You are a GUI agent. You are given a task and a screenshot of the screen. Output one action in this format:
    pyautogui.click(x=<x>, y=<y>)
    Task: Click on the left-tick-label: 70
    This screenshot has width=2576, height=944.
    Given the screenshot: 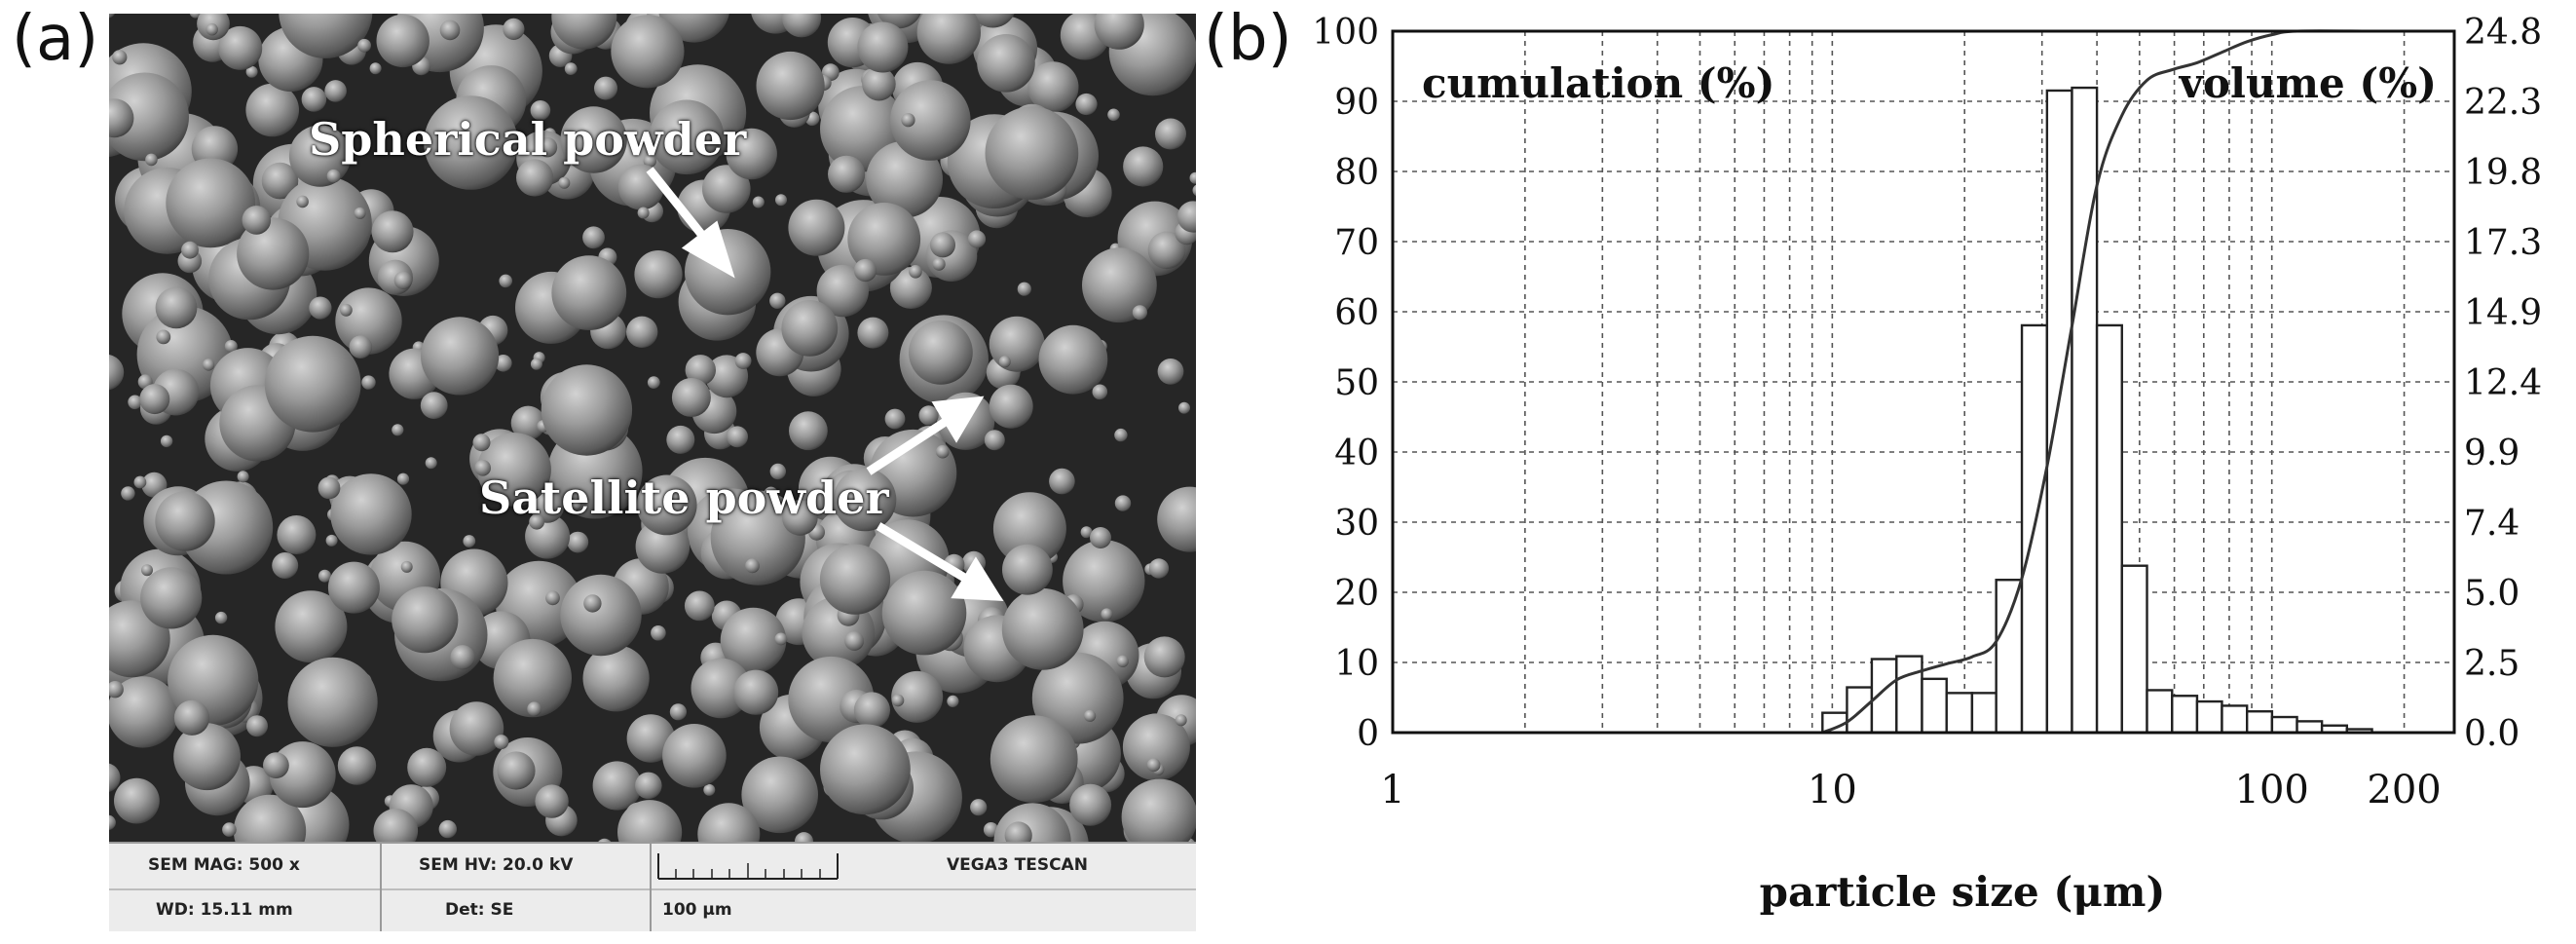 What is the action you would take?
    pyautogui.click(x=1356, y=243)
    